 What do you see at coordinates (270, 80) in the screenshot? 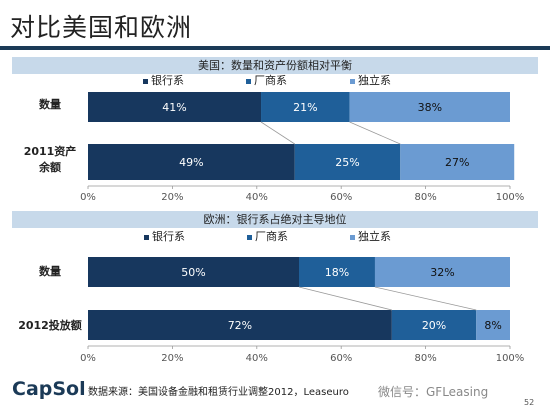
I see `us-legend-label-manufacturer: 厂商系` at bounding box center [270, 80].